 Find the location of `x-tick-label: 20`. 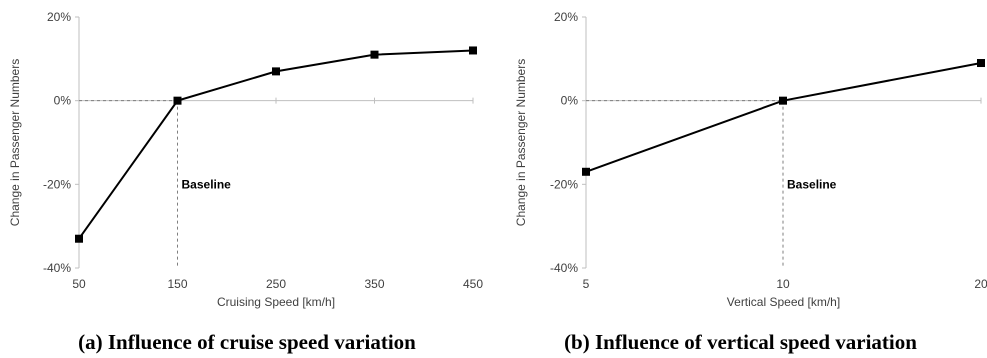

x-tick-label: 20 is located at coordinates (980, 284).